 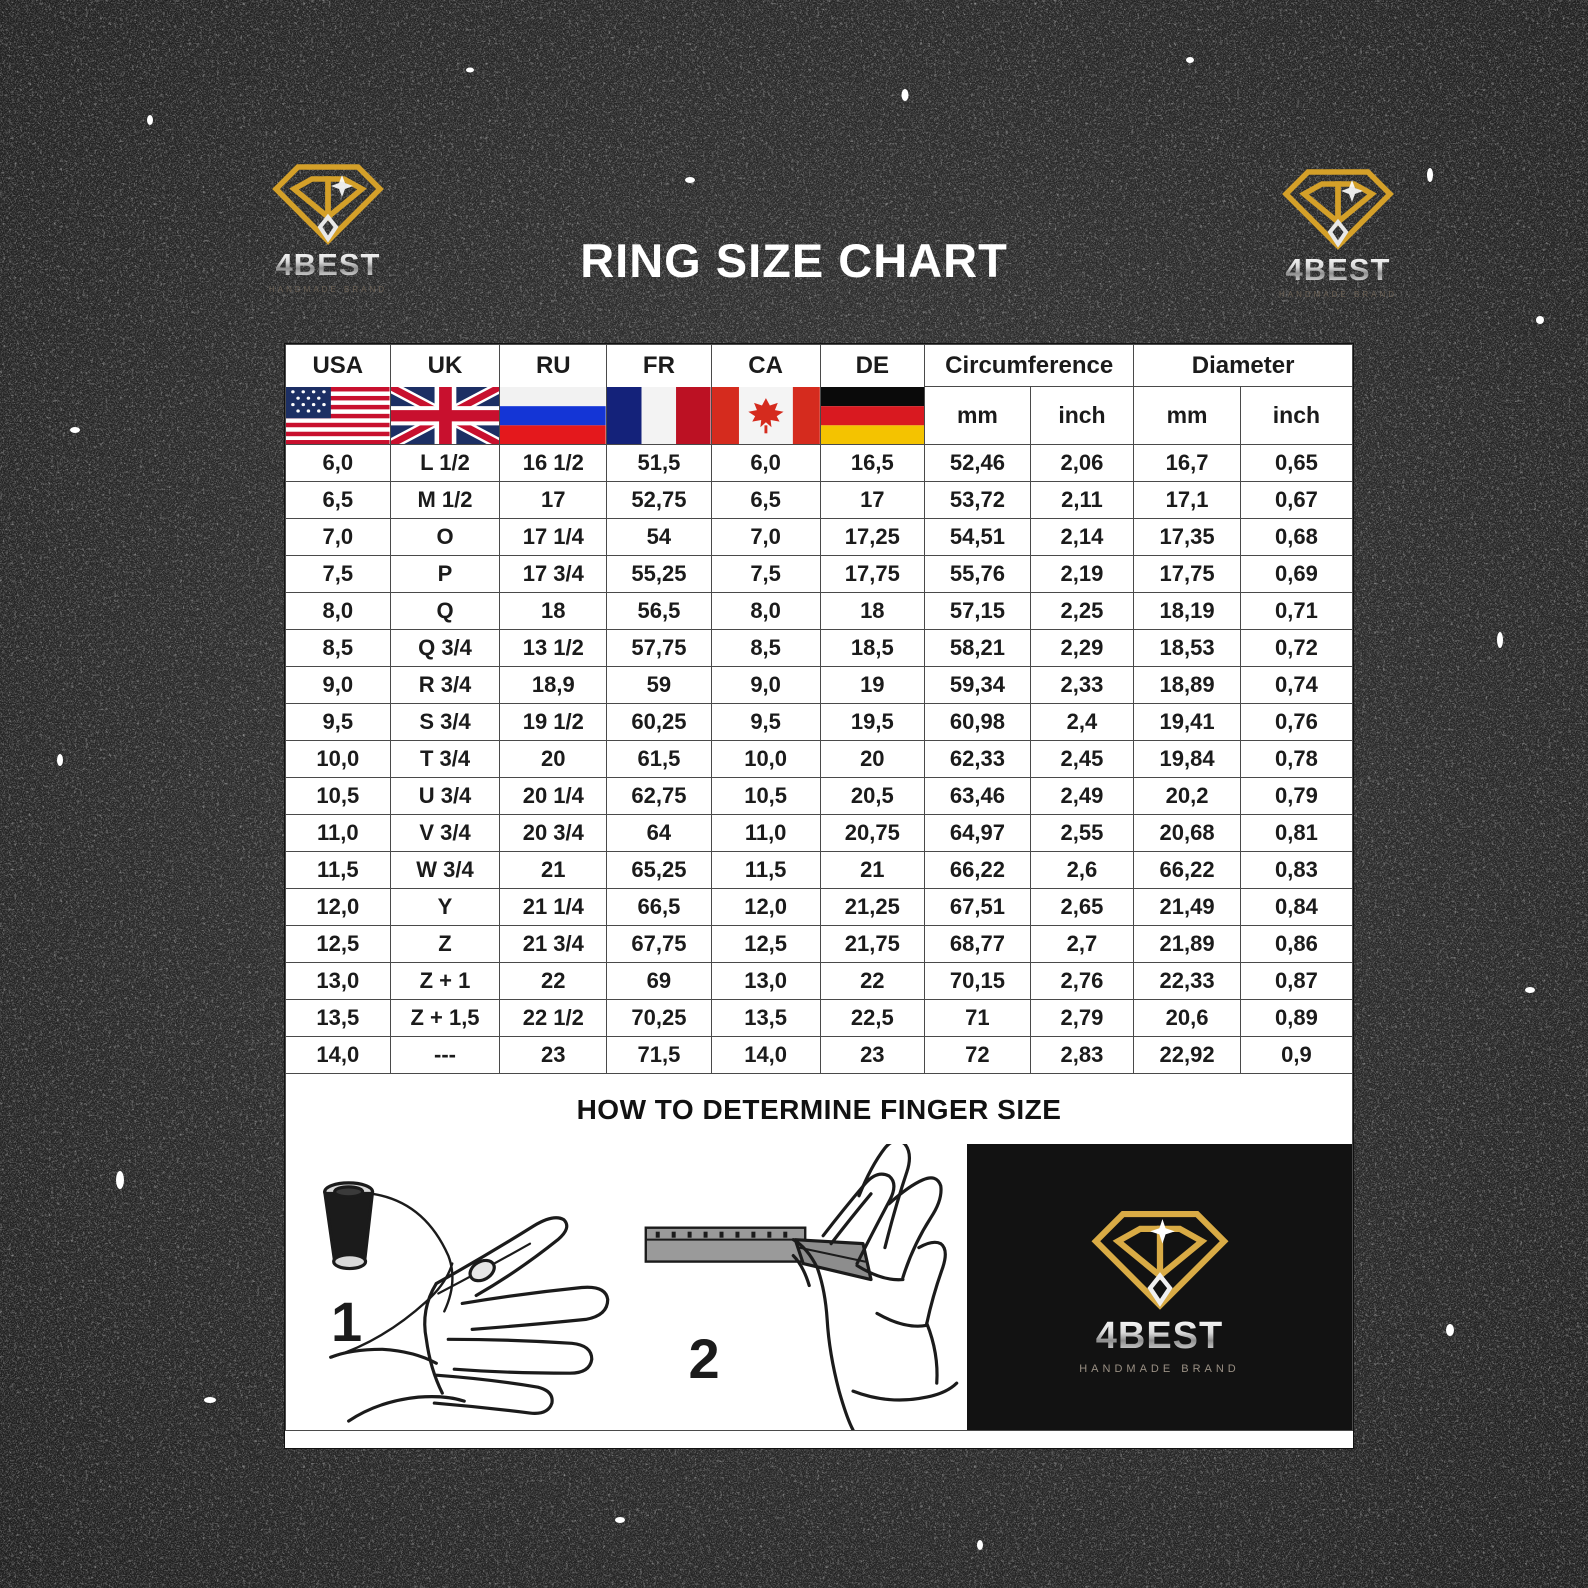 I want to click on cell-fr: 51,5, so click(x=659, y=463).